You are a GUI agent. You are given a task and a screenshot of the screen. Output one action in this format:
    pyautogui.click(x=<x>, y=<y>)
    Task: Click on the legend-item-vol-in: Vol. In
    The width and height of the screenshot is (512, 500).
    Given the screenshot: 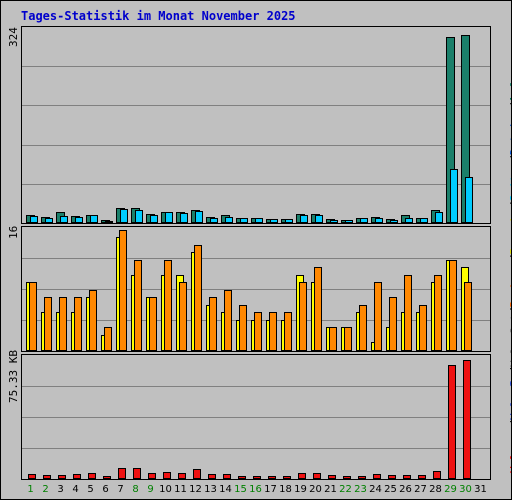 What is the action you would take?
    pyautogui.click(x=510, y=397)
    